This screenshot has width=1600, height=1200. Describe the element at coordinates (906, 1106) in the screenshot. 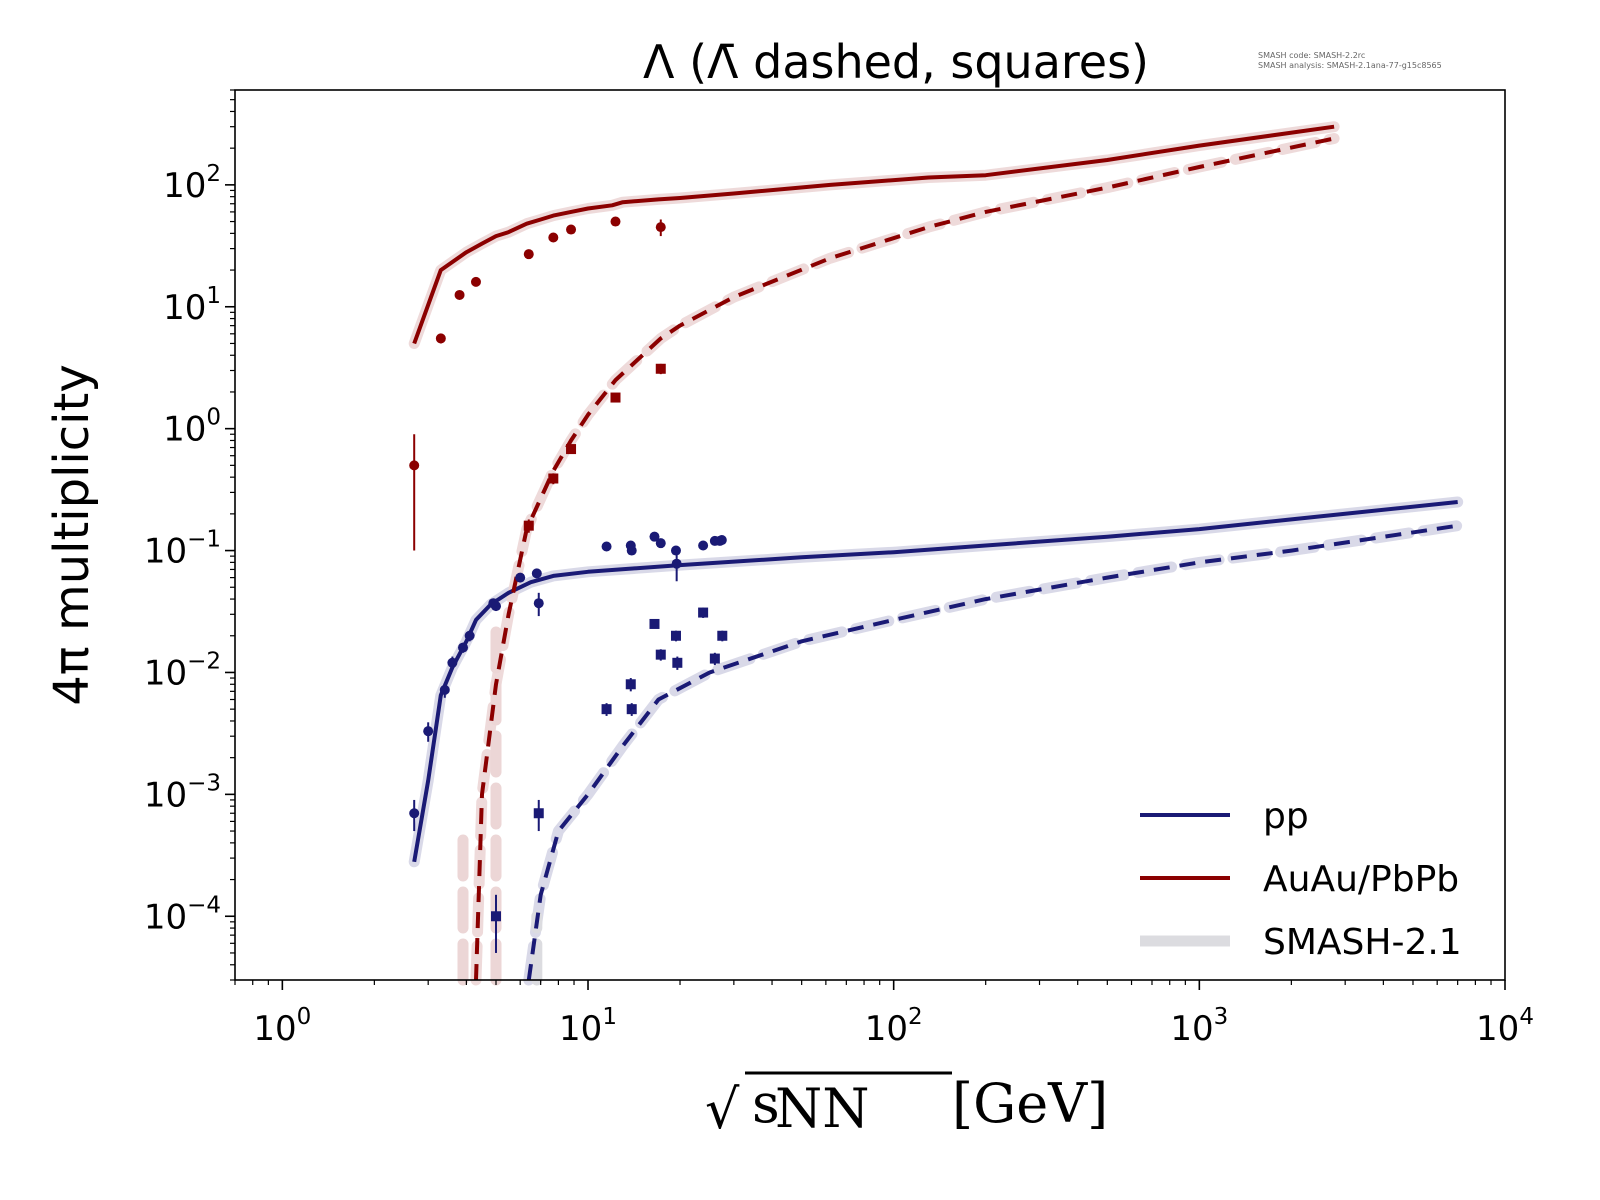

I see `x-axis-label: √ sNN [GeV]` at that location.